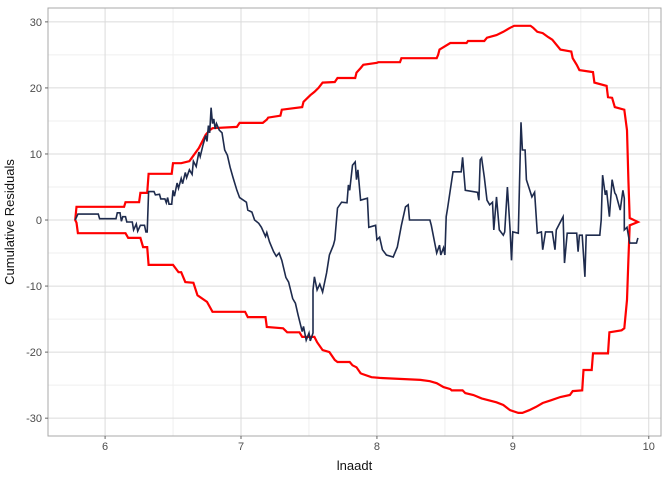 Image resolution: width=672 pixels, height=480 pixels. Describe the element at coordinates (354, 465) in the screenshot. I see `x-axis-title: lnaadt` at that location.